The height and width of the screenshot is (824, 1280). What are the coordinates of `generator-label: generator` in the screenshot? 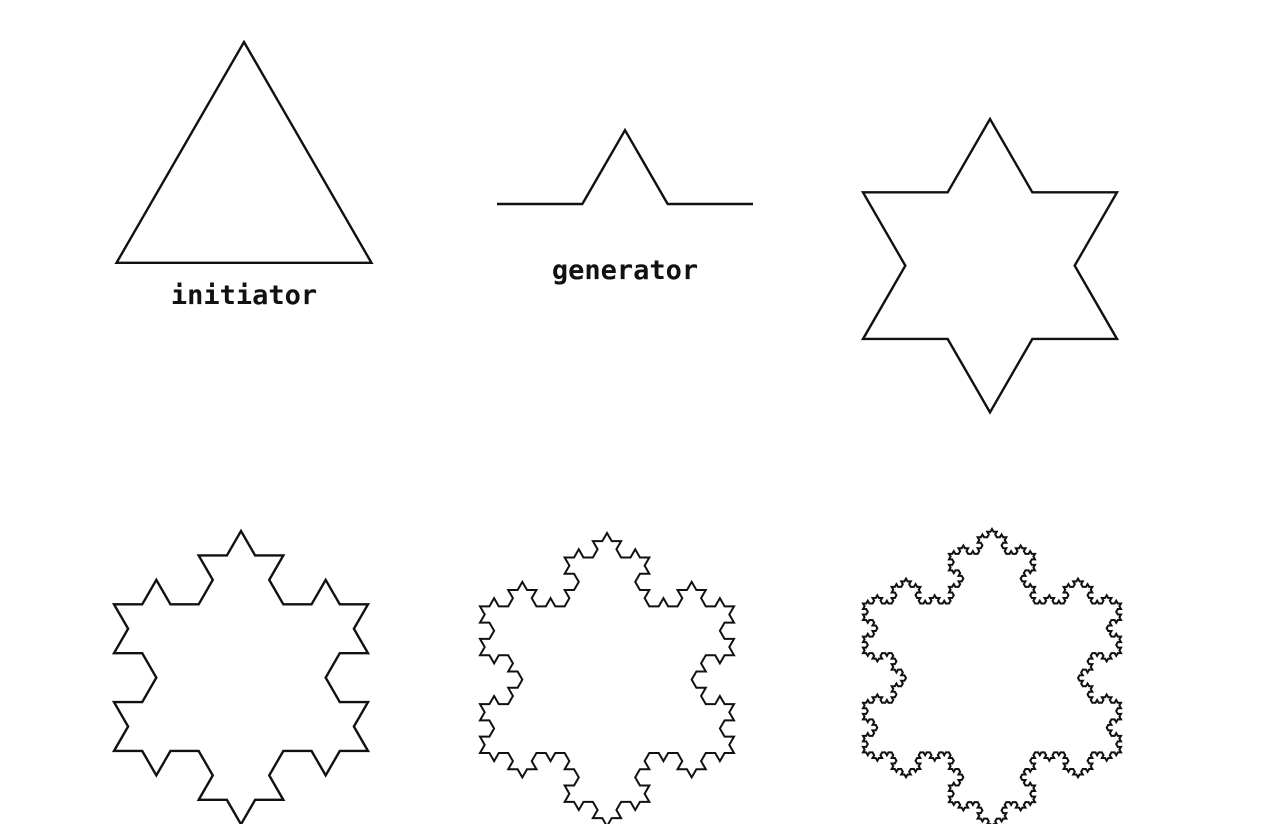 It's located at (625, 270).